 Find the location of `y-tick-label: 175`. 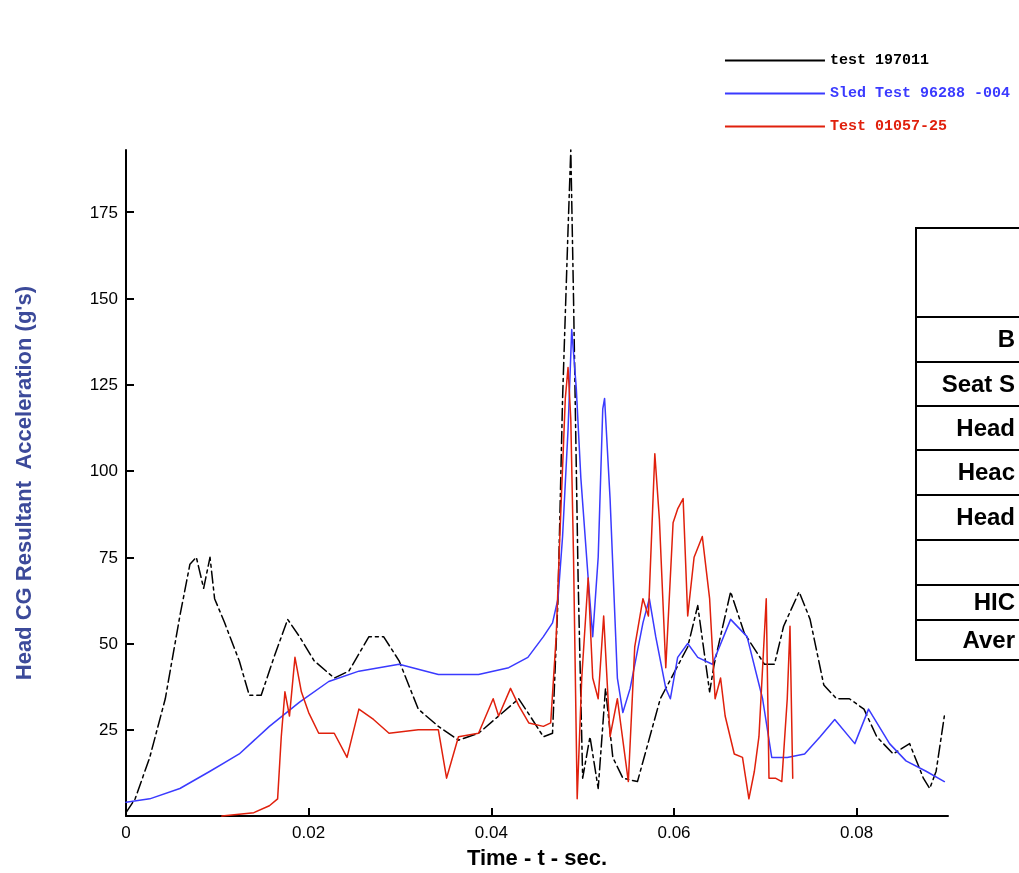

y-tick-label: 175 is located at coordinates (103, 212).